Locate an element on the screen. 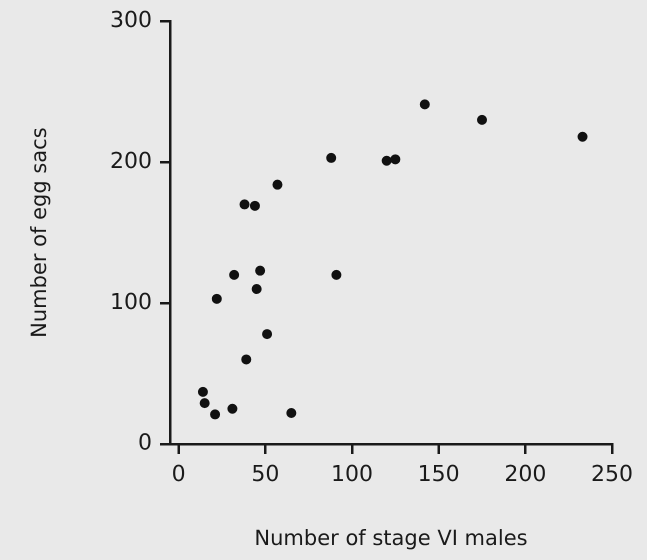 This screenshot has height=560, width=647. y-tick-label: 100 is located at coordinates (131, 302).